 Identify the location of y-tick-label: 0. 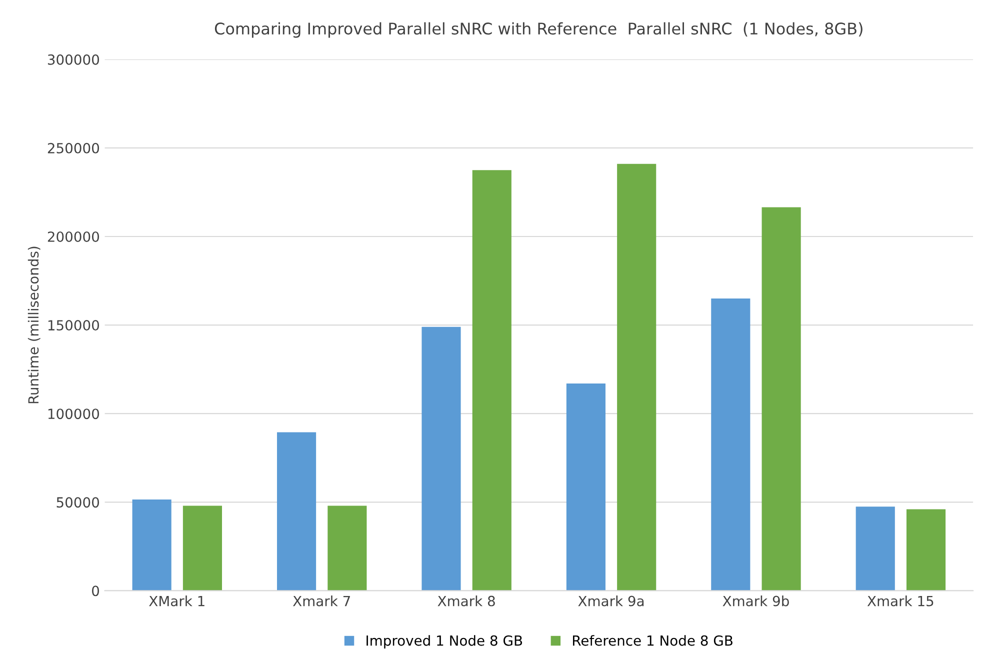
(96, 591).